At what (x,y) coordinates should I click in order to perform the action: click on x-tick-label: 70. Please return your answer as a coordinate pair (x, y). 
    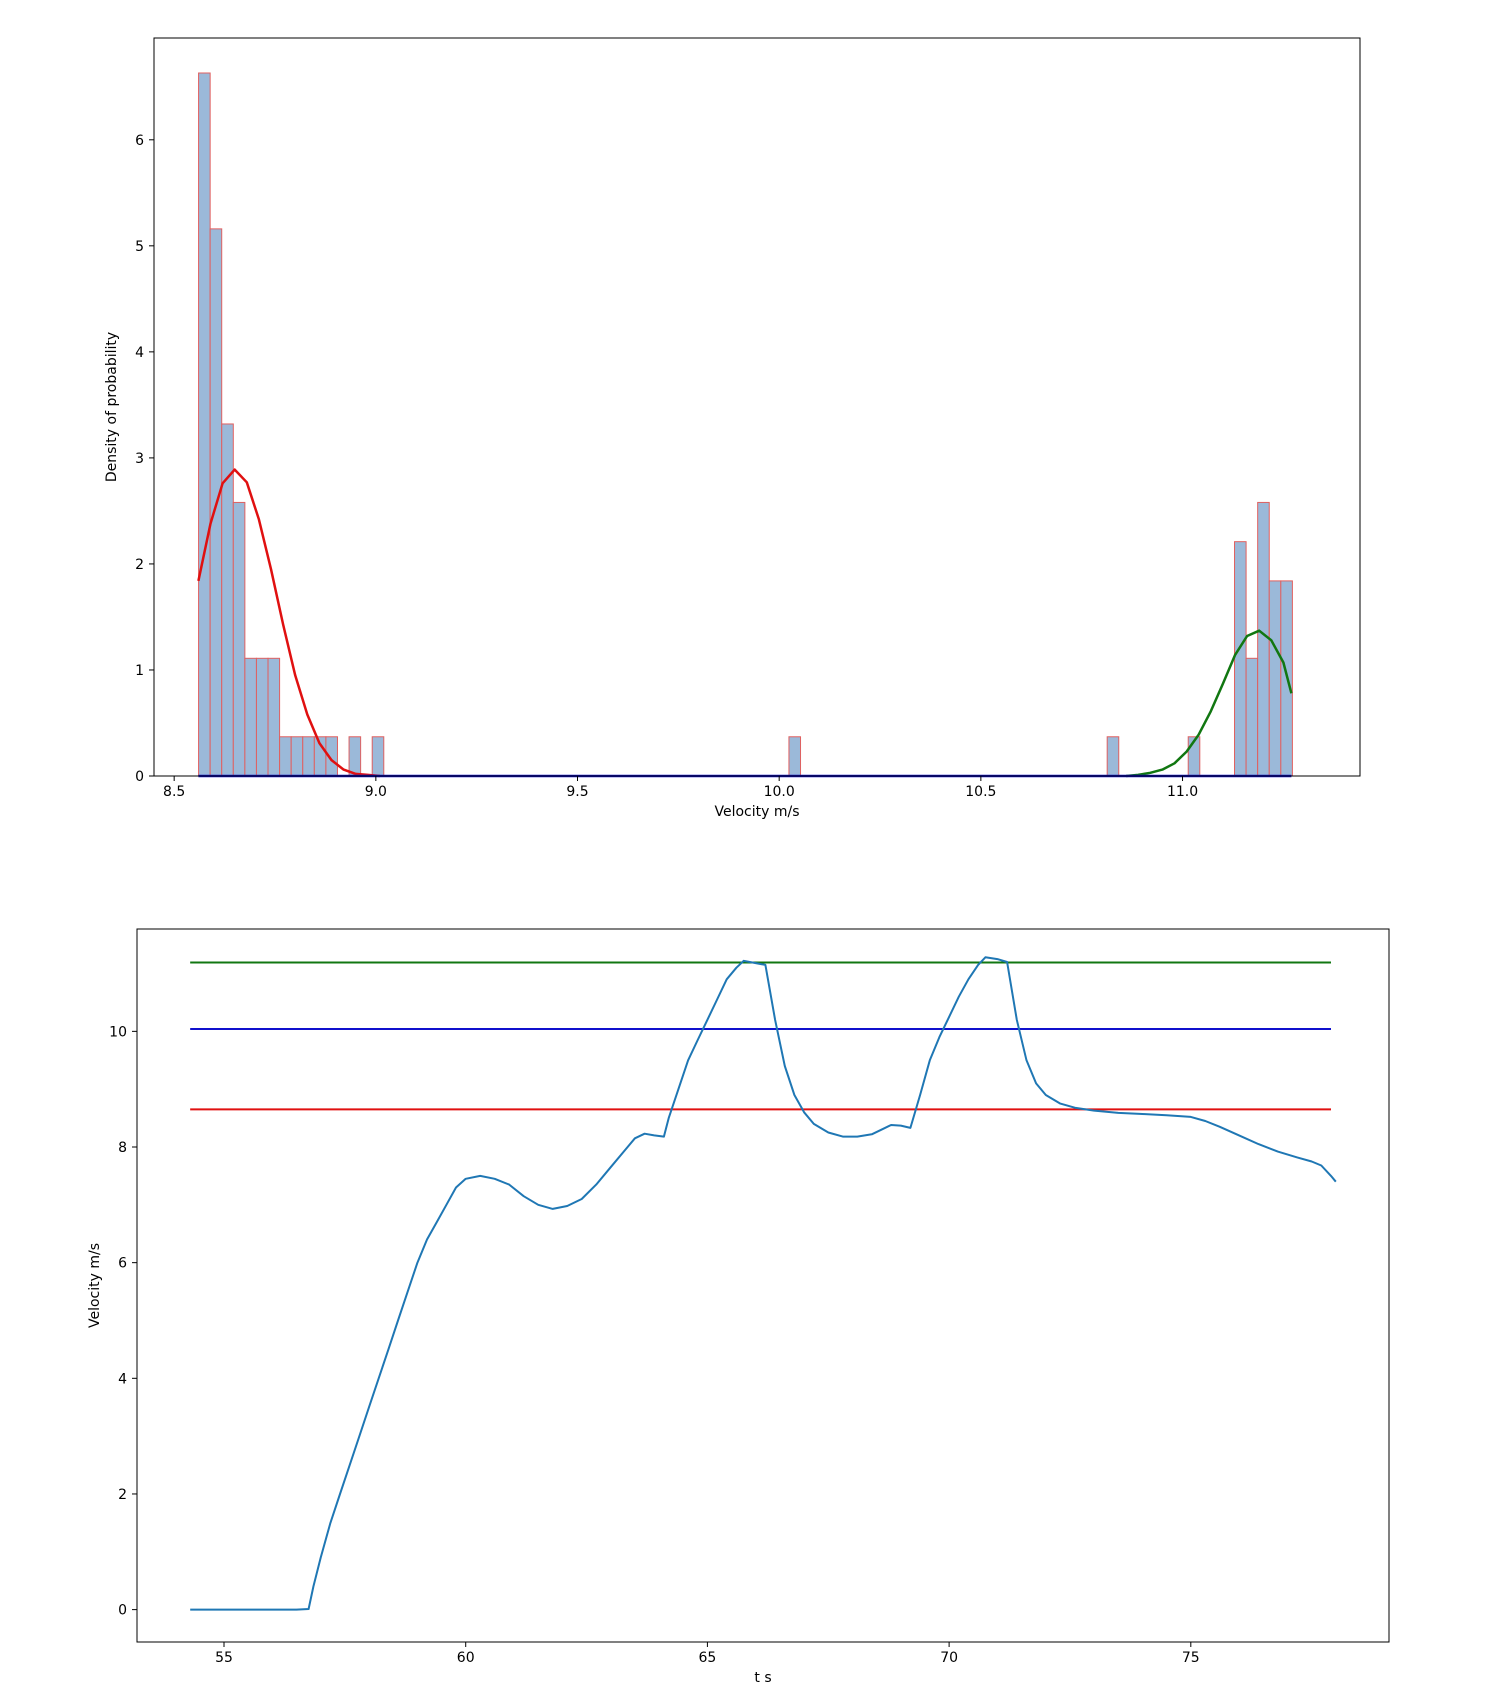
    Looking at the image, I should click on (949, 1658).